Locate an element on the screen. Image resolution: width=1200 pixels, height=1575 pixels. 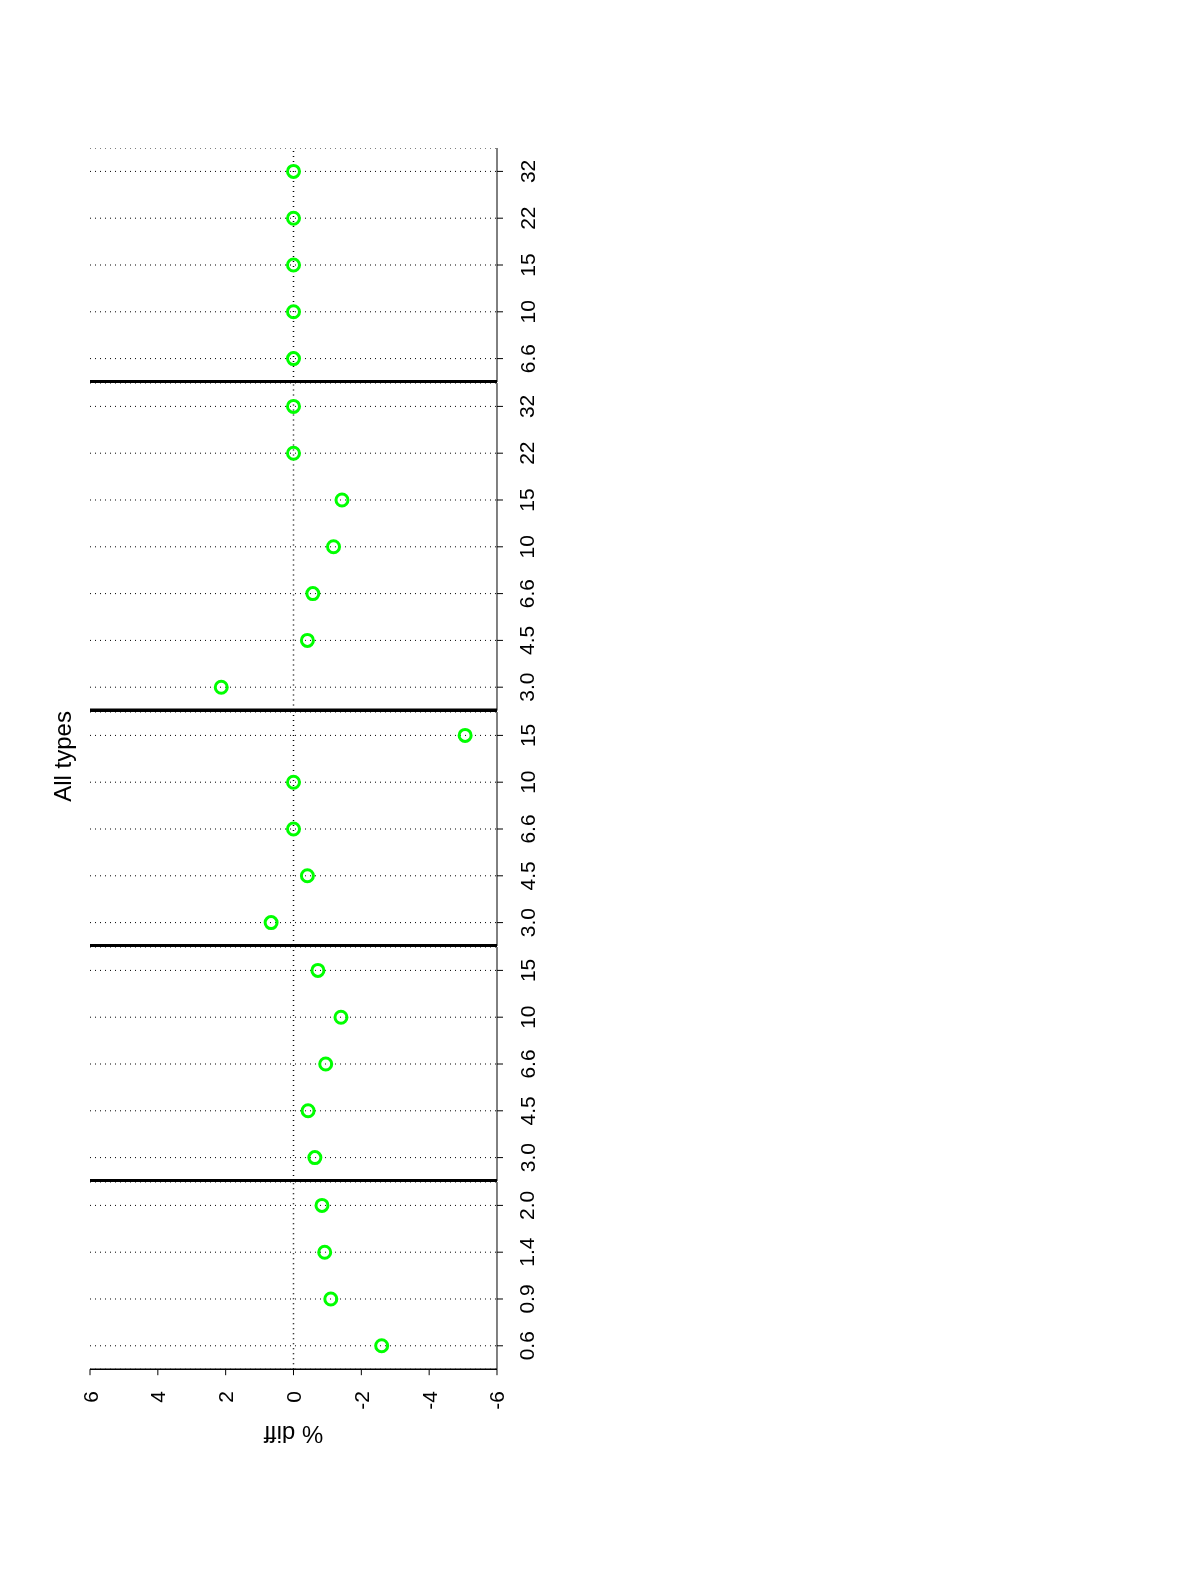
x-tick-label: 0 is located at coordinates (293, 1396).